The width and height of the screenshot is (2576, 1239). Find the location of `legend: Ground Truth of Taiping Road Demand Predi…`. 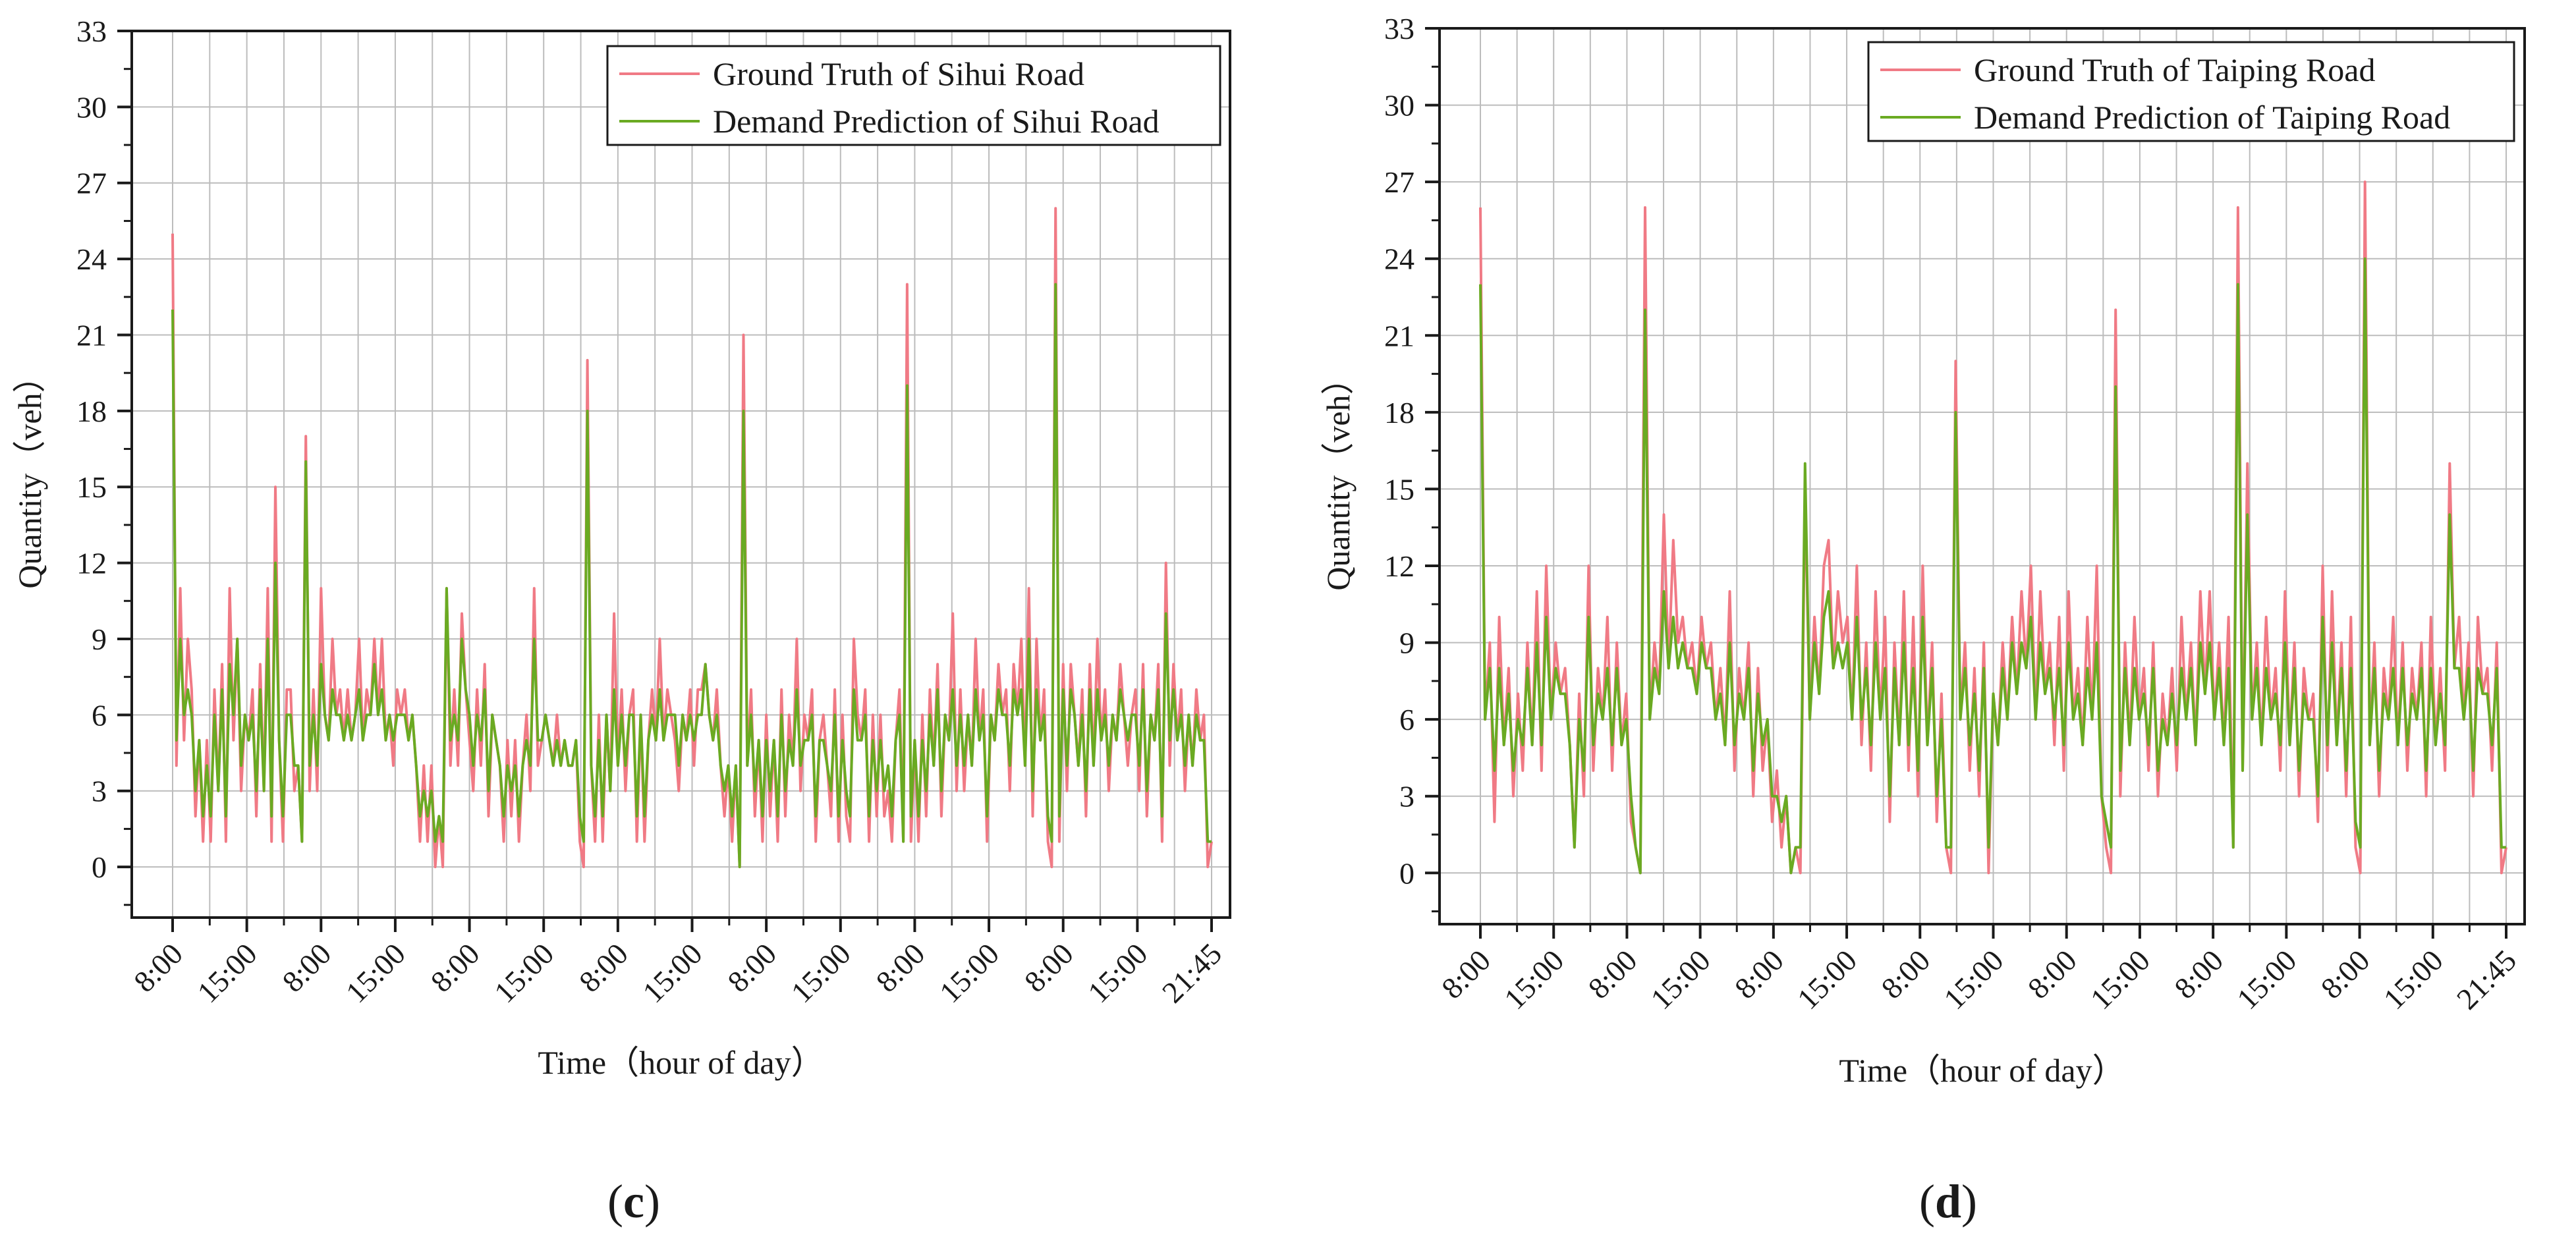

legend: Ground Truth of Taiping Road Demand Predi… is located at coordinates (2191, 91).